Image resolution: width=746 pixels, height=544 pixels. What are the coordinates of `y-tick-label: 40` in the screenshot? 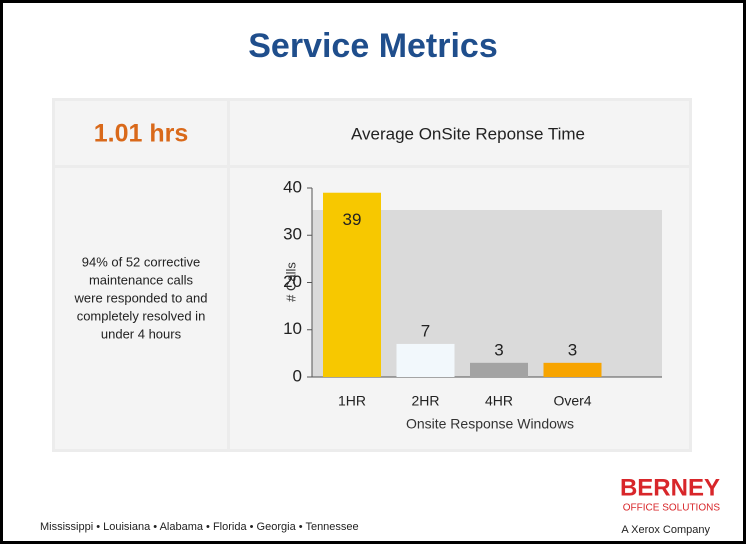 It's located at (292, 186).